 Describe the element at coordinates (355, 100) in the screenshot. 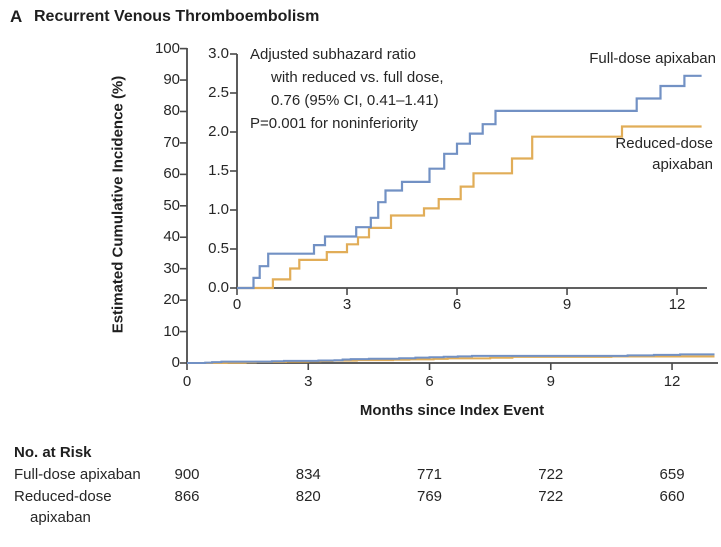

I see `annotation-line-3: 0.76 (95% CI, 0.41–1.41)` at that location.